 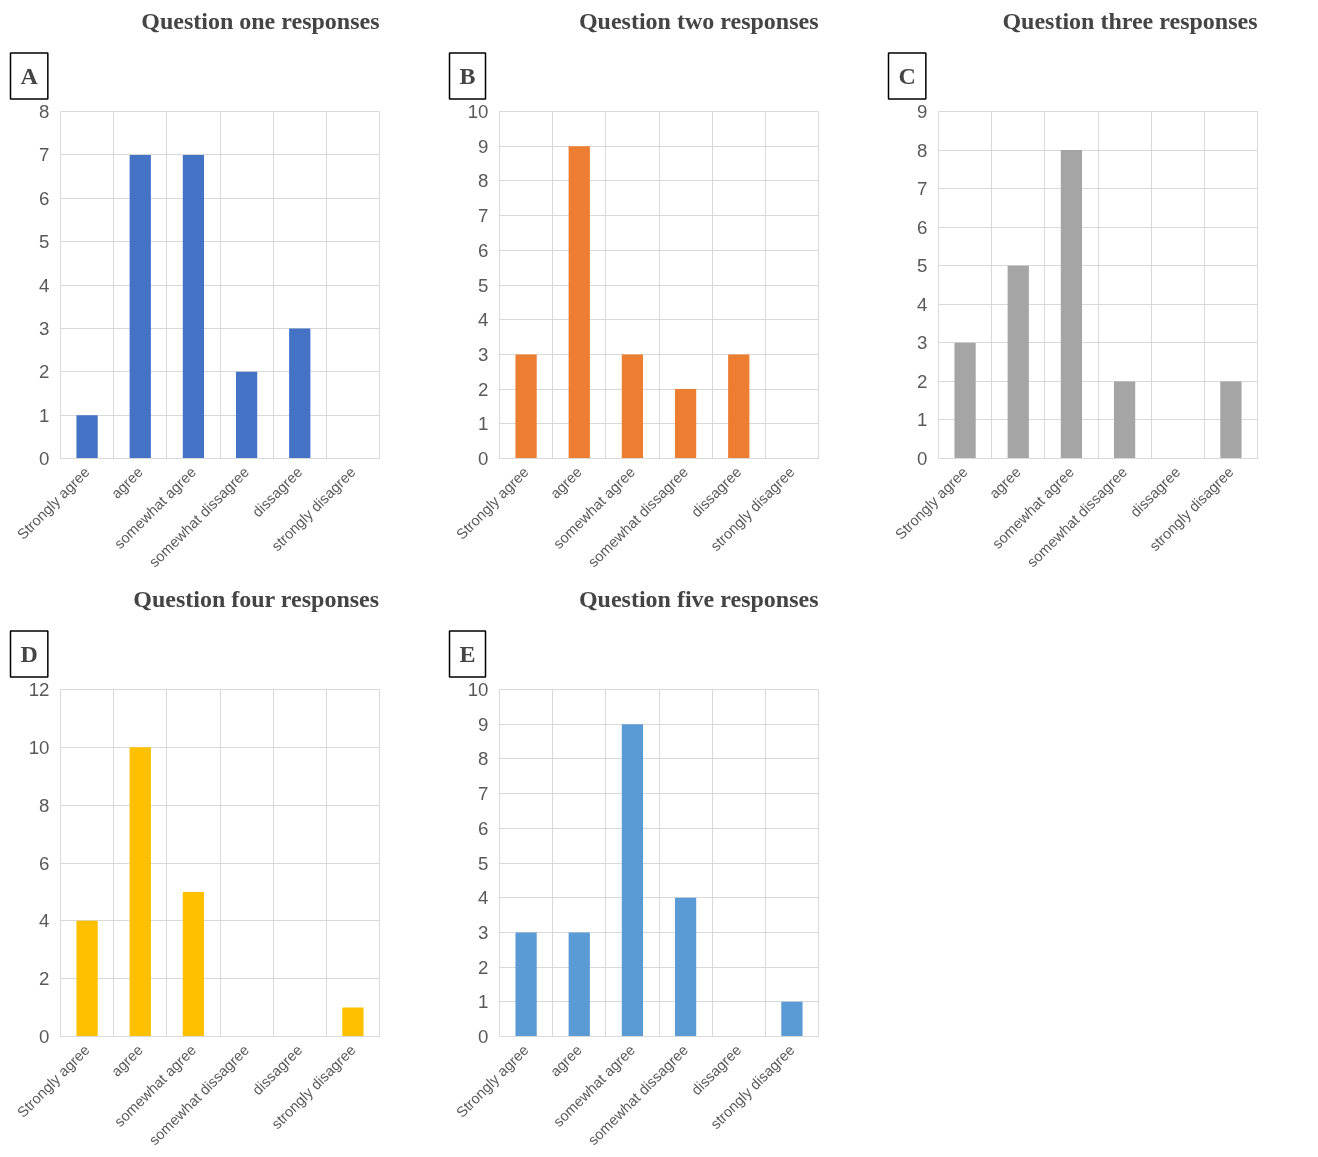 What do you see at coordinates (467, 76) in the screenshot?
I see `text: B` at bounding box center [467, 76].